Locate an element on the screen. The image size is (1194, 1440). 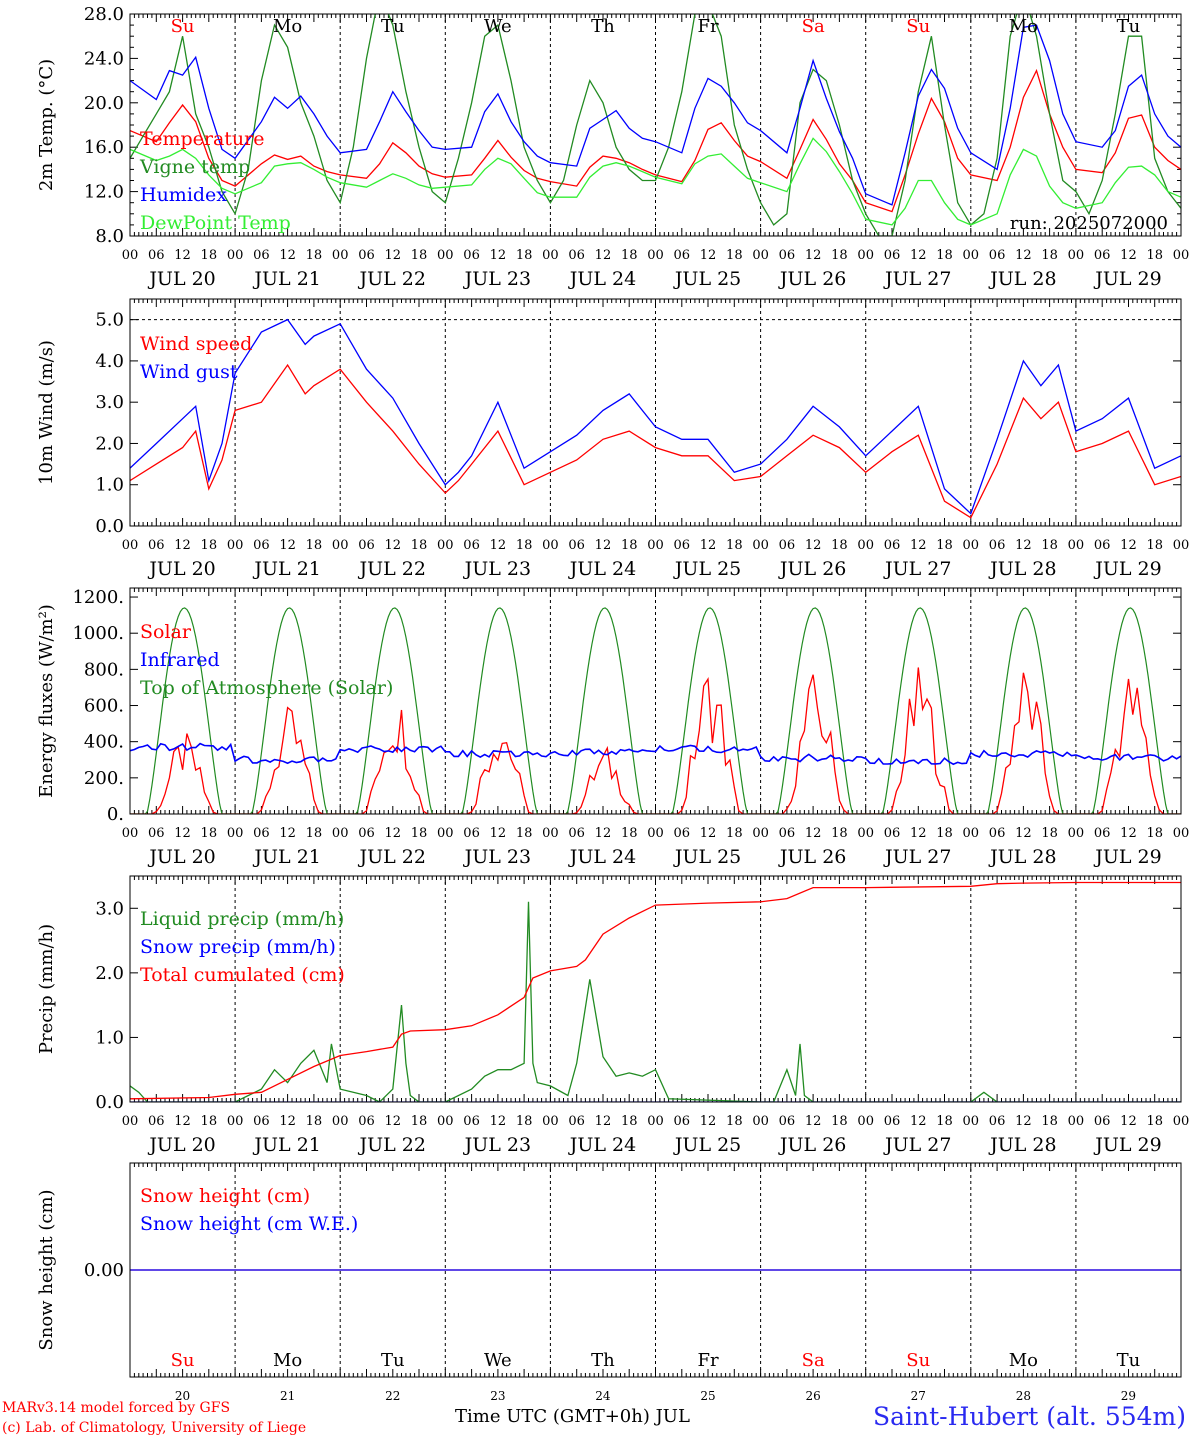
date-label: JUL 23 is located at coordinates (497, 1145).